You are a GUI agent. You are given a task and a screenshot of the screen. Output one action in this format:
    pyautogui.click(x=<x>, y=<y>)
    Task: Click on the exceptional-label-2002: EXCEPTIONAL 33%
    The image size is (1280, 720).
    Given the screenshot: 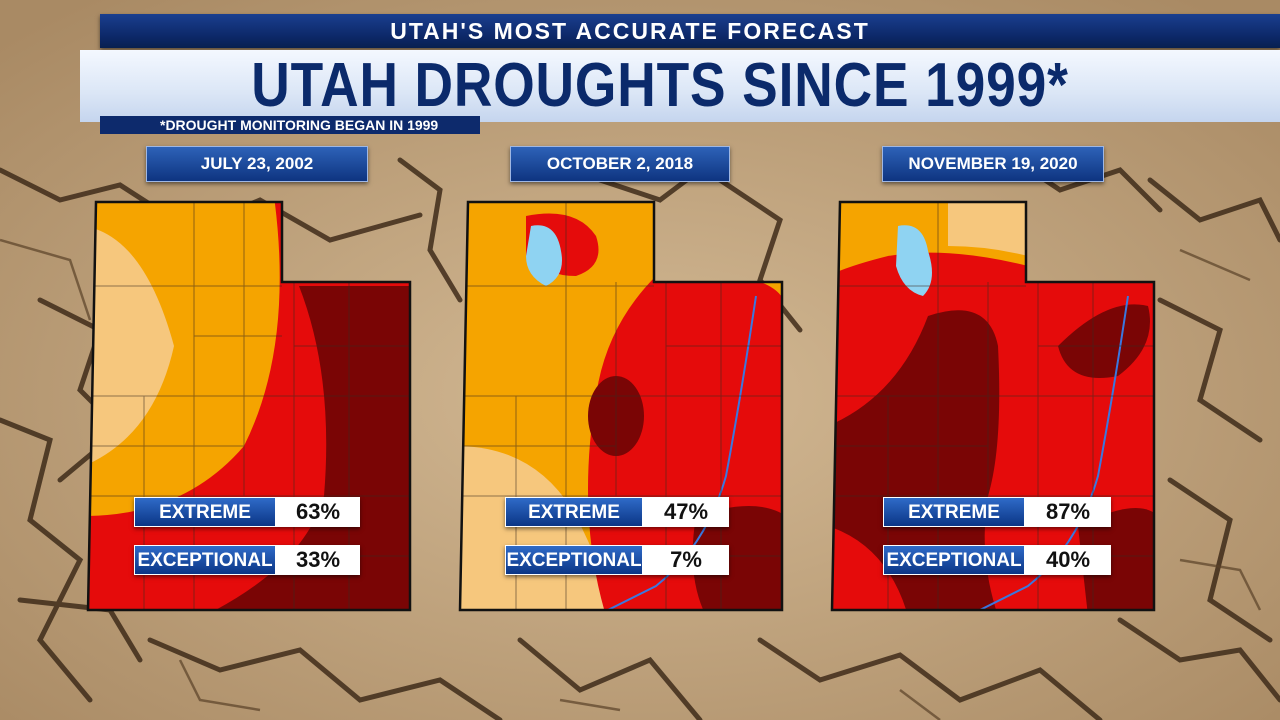 What is the action you would take?
    pyautogui.click(x=247, y=560)
    